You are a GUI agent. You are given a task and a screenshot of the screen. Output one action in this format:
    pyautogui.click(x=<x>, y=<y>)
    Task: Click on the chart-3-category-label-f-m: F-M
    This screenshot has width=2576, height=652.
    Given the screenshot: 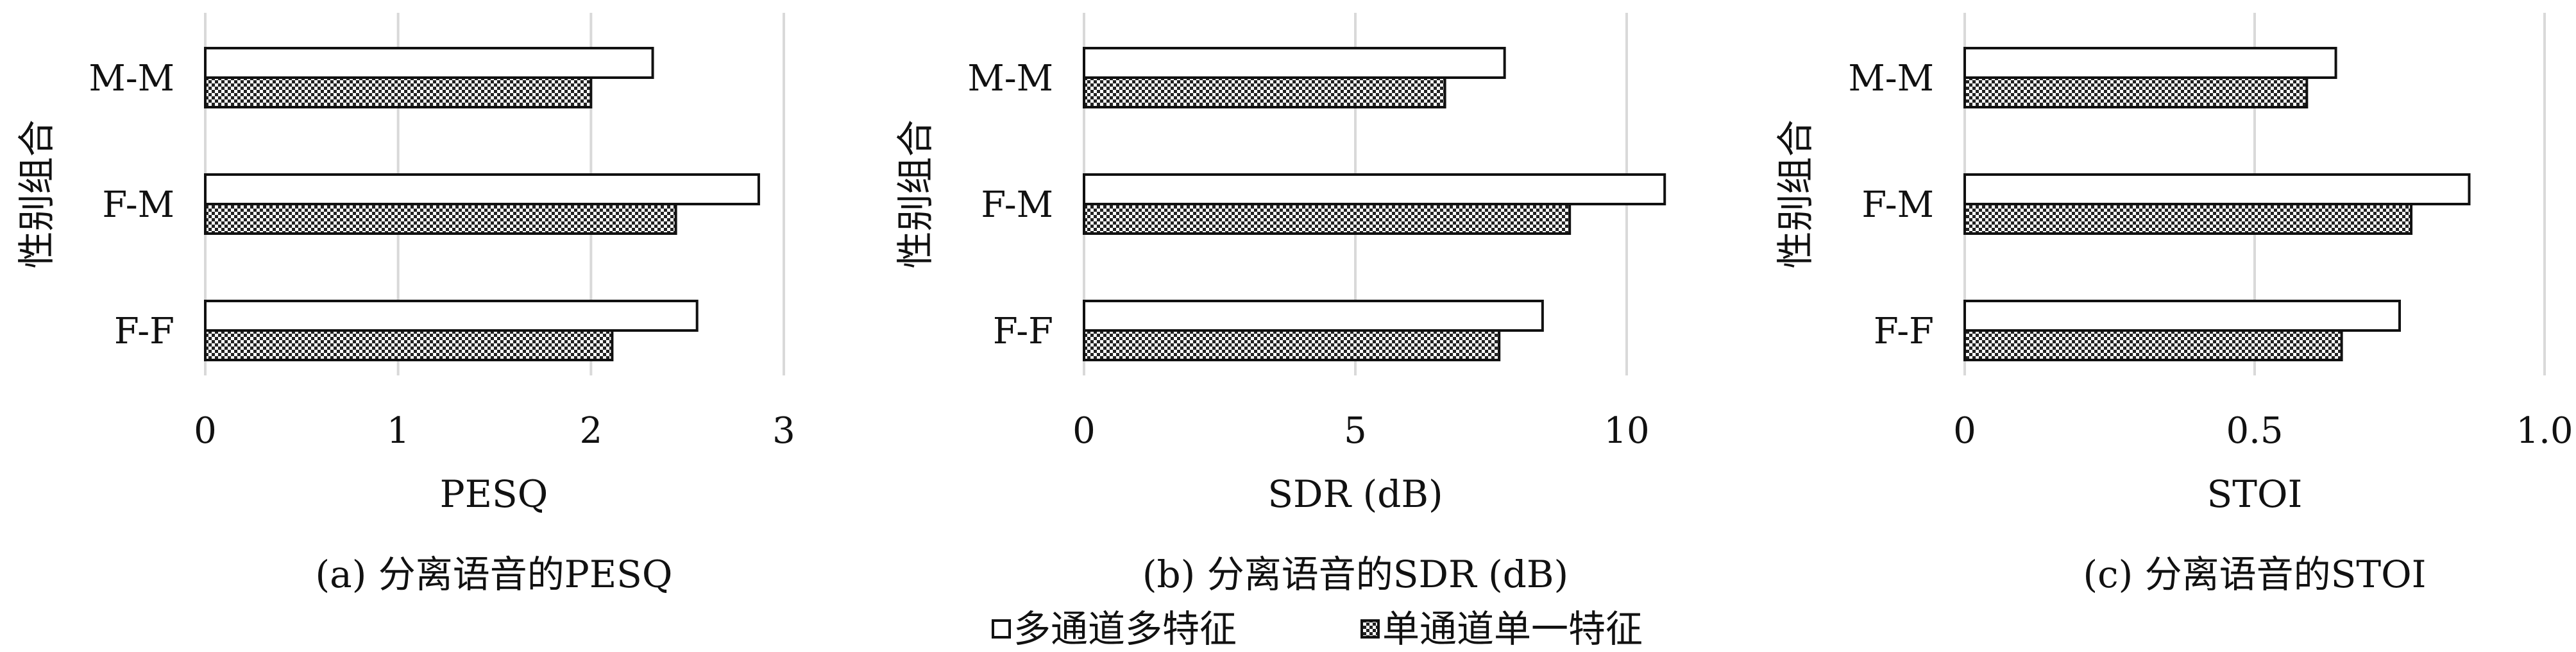 What is the action you would take?
    pyautogui.click(x=1897, y=205)
    